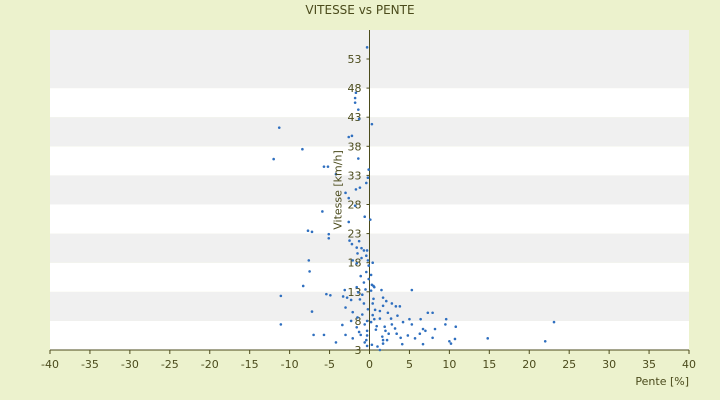  Describe the element at coordinates (290, 364) in the screenshot. I see `x-tick-label: -10` at that location.